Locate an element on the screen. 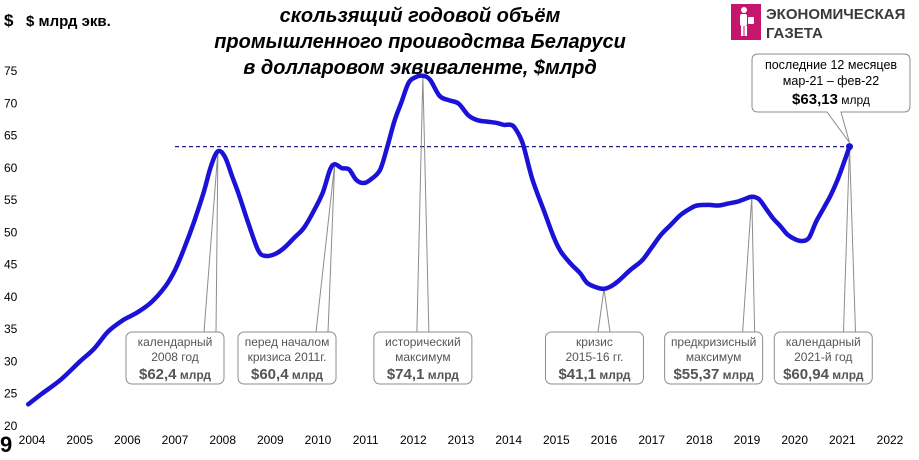 This screenshot has height=460, width=919. x-tick-label: 2019 is located at coordinates (747, 440).